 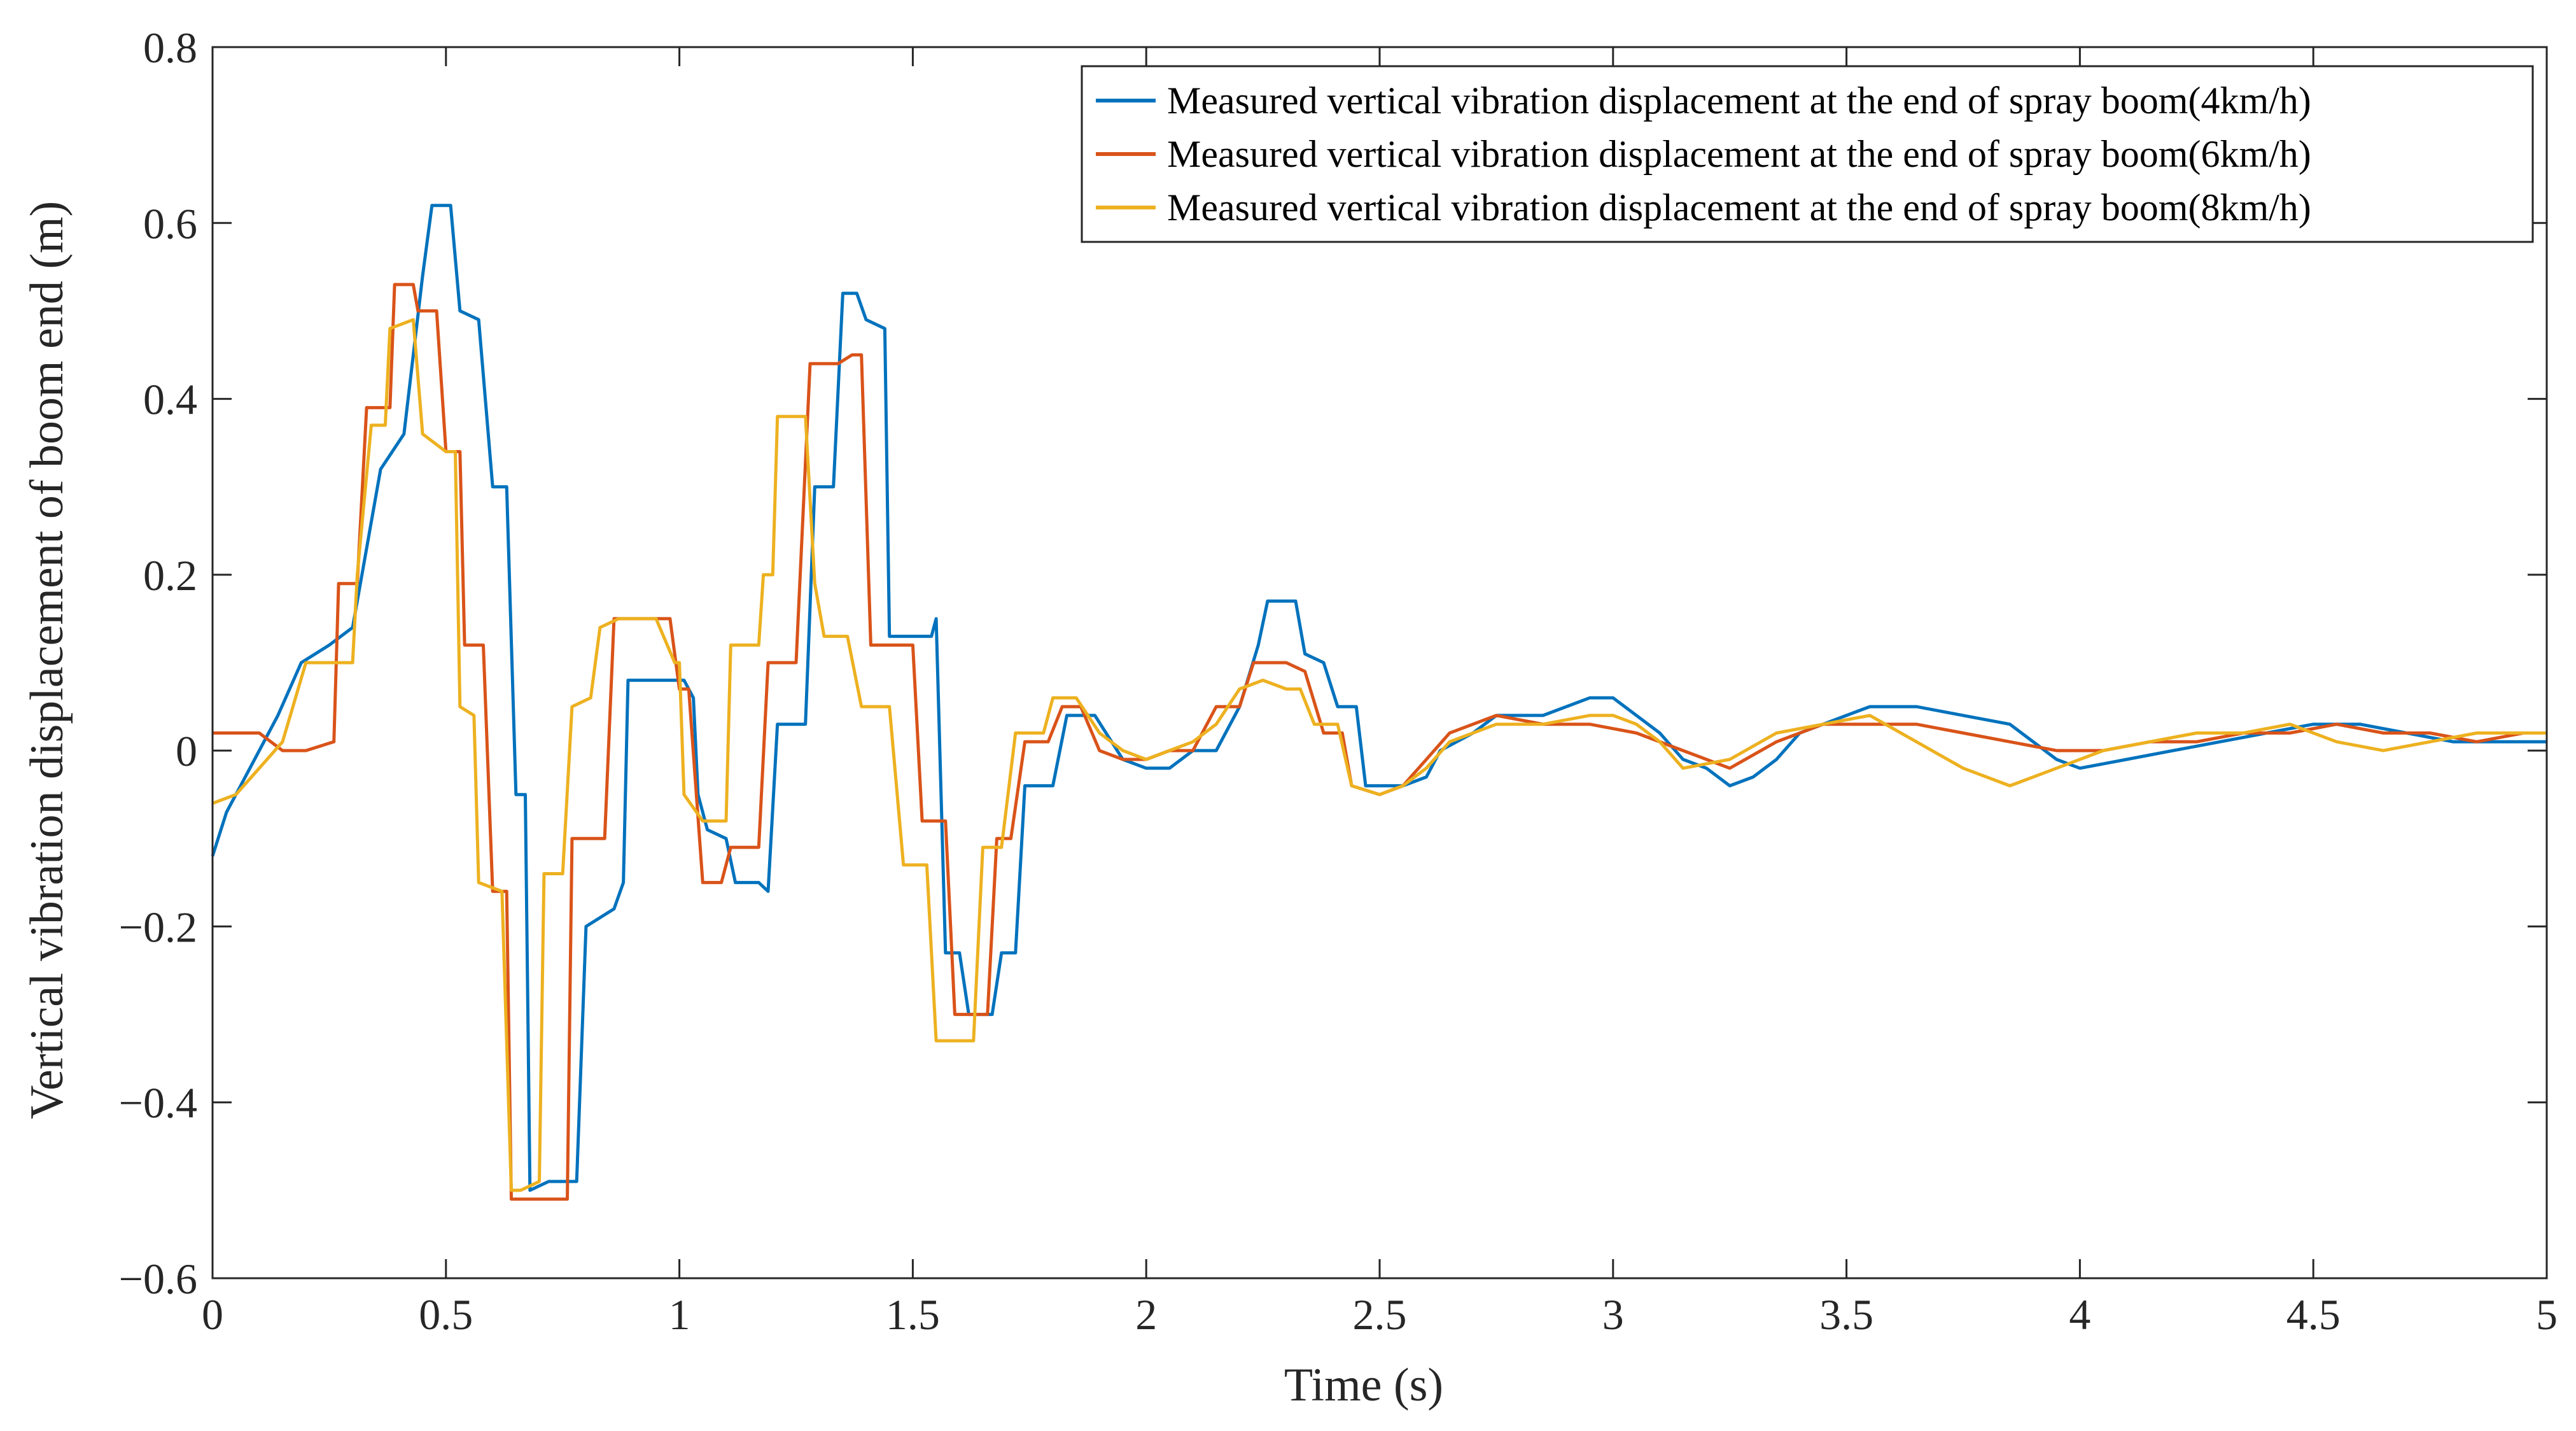 I want to click on x-tick-label: 0.5, so click(x=446, y=1314).